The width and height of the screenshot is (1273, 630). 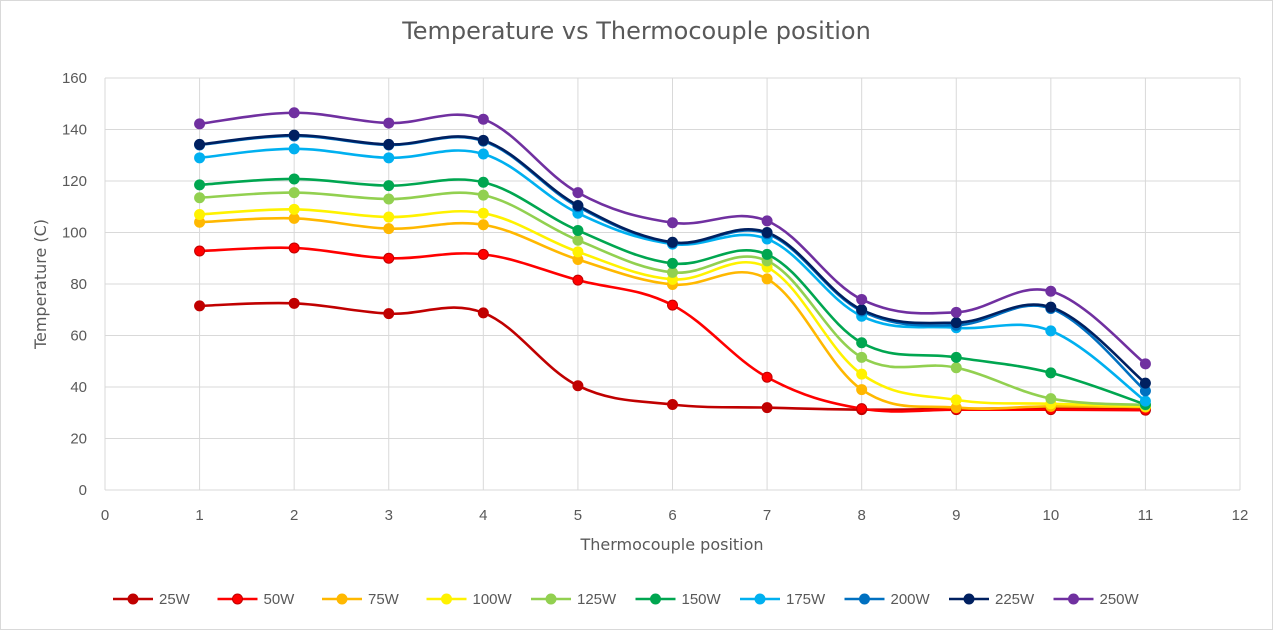 I want to click on x-tick-label: 12, so click(x=1240, y=515).